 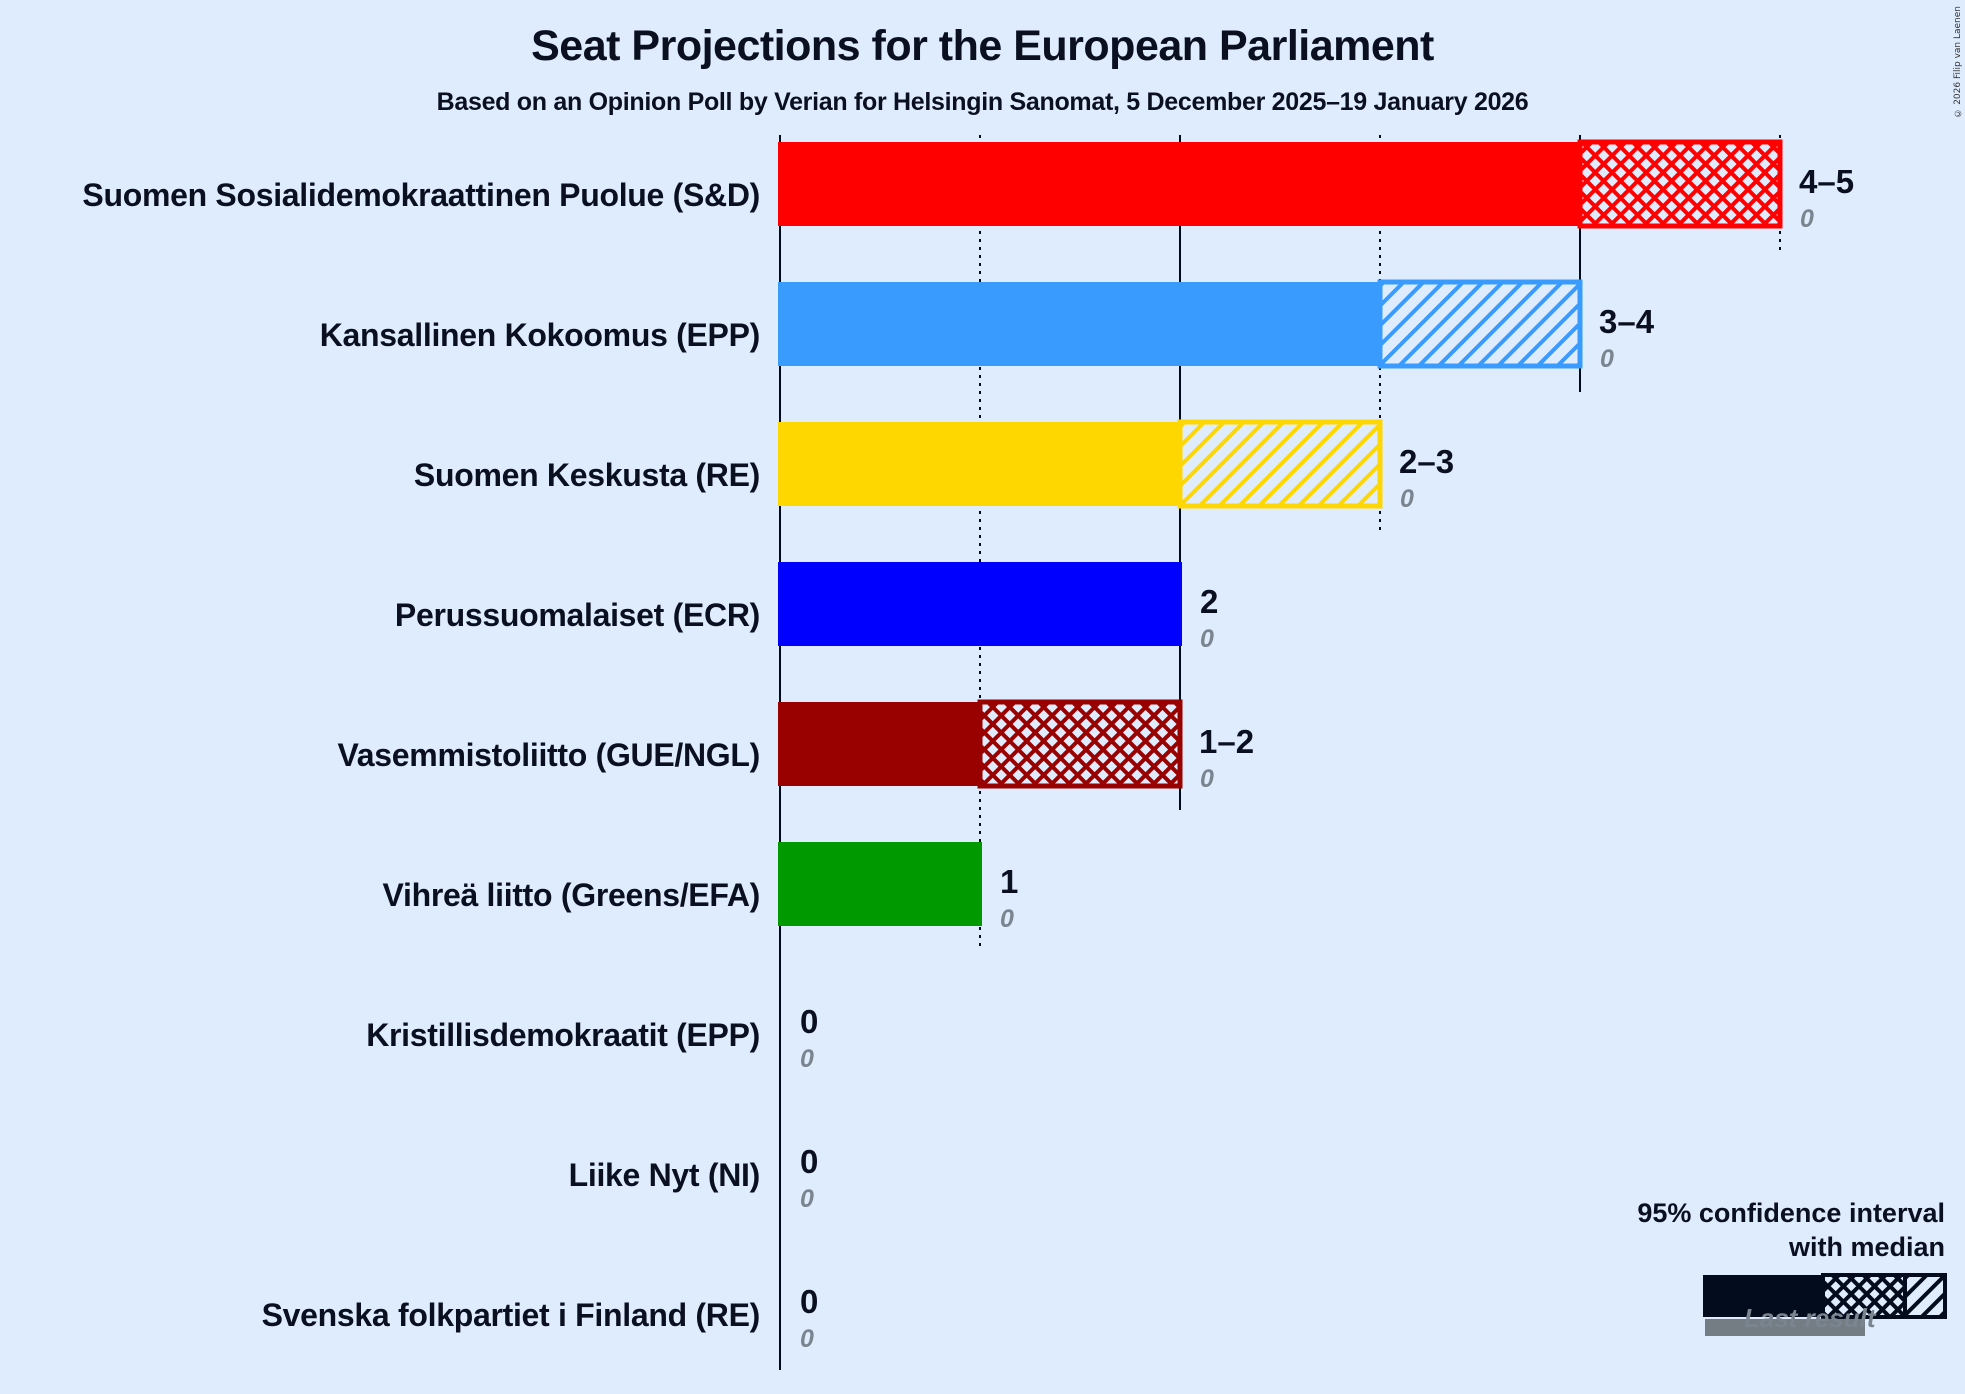 What do you see at coordinates (1627, 321) in the screenshot?
I see `range-label-kok: 3–4` at bounding box center [1627, 321].